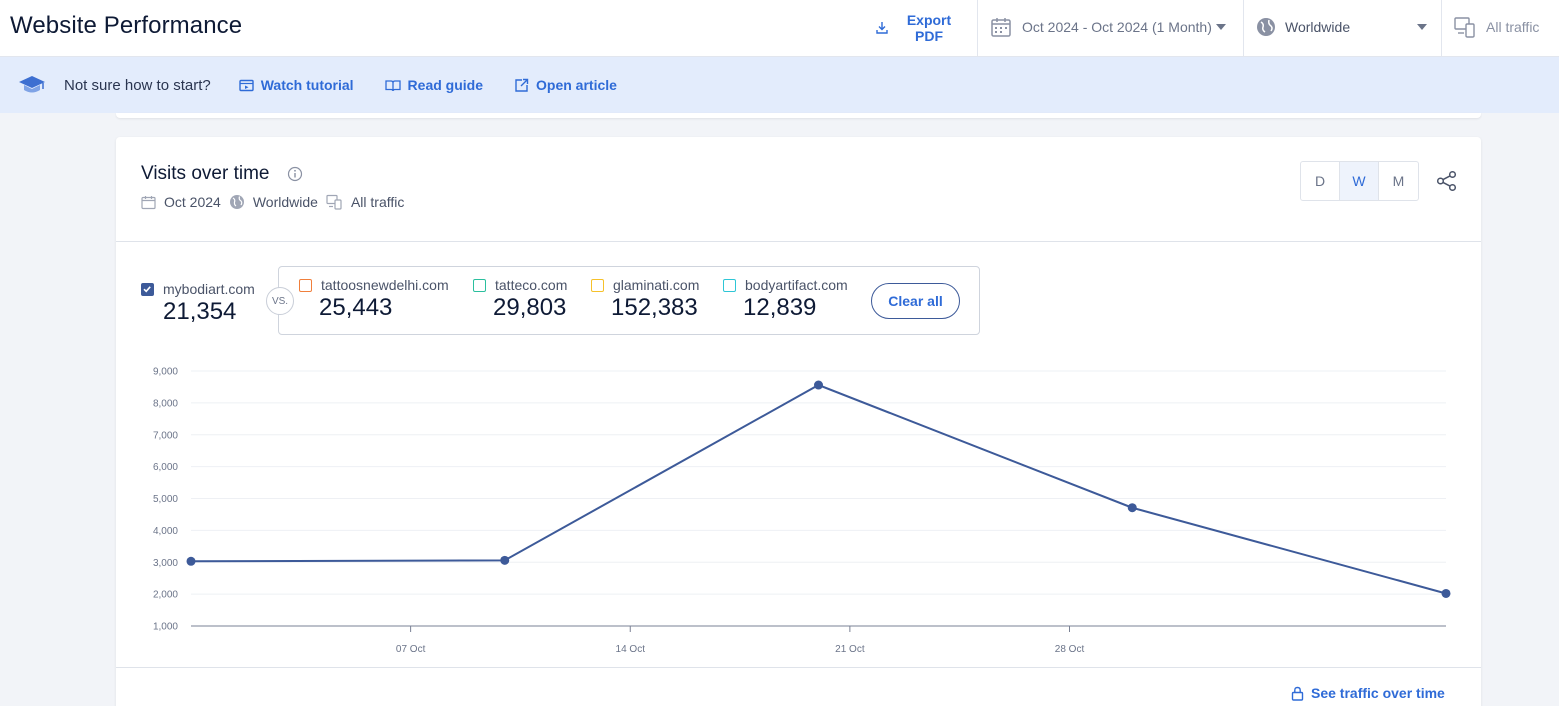 The image size is (1559, 706). What do you see at coordinates (165, 563) in the screenshot?
I see `y-tick-label: 3,000` at bounding box center [165, 563].